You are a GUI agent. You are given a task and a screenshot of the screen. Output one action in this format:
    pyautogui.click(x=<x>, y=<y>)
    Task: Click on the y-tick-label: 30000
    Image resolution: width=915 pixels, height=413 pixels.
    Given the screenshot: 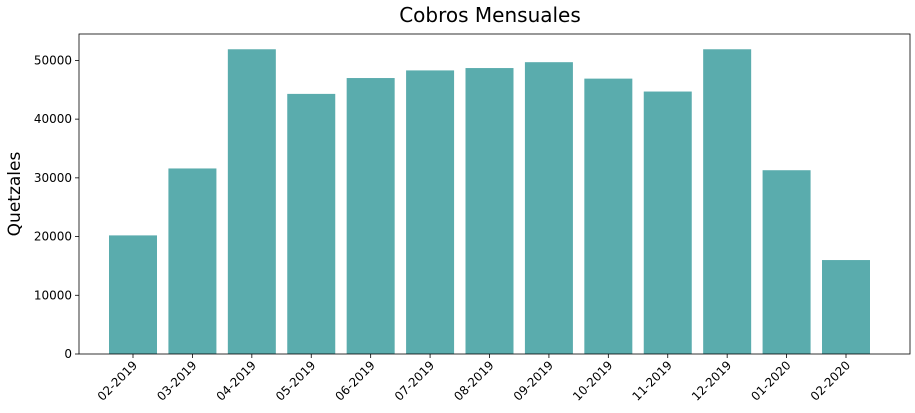 What is the action you would take?
    pyautogui.click(x=53, y=178)
    